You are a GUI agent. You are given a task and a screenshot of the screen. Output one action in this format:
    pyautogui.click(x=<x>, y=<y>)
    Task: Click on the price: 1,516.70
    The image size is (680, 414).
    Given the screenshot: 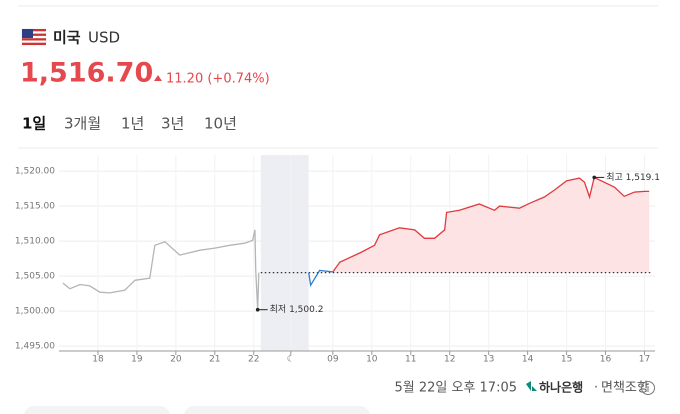 What is the action you would take?
    pyautogui.click(x=86, y=73)
    